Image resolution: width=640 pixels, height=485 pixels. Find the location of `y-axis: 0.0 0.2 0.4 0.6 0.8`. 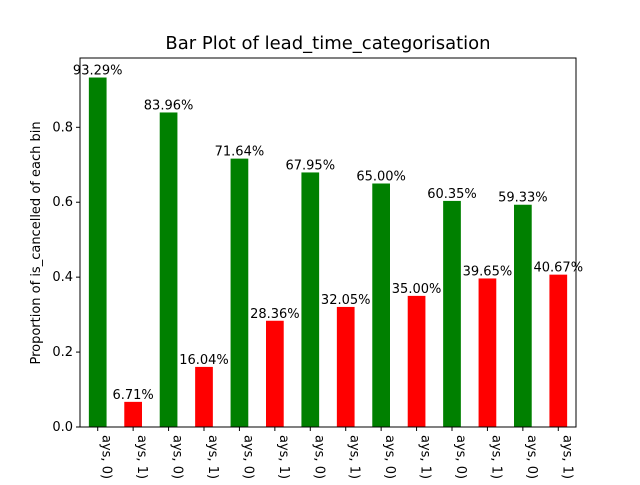

y-axis: 0.0 0.2 0.4 0.6 0.8 is located at coordinates (66, 277).